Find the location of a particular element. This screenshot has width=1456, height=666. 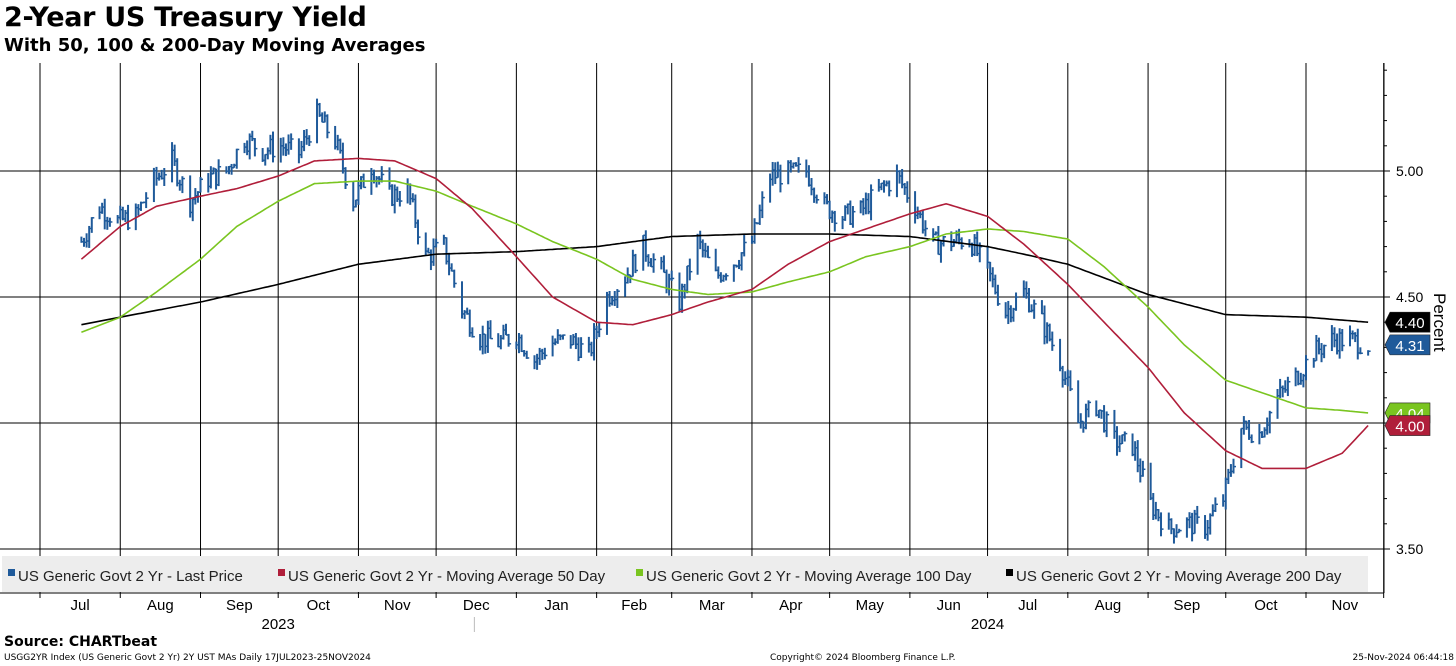

x-tick-label-5: Dec is located at coordinates (476, 605).